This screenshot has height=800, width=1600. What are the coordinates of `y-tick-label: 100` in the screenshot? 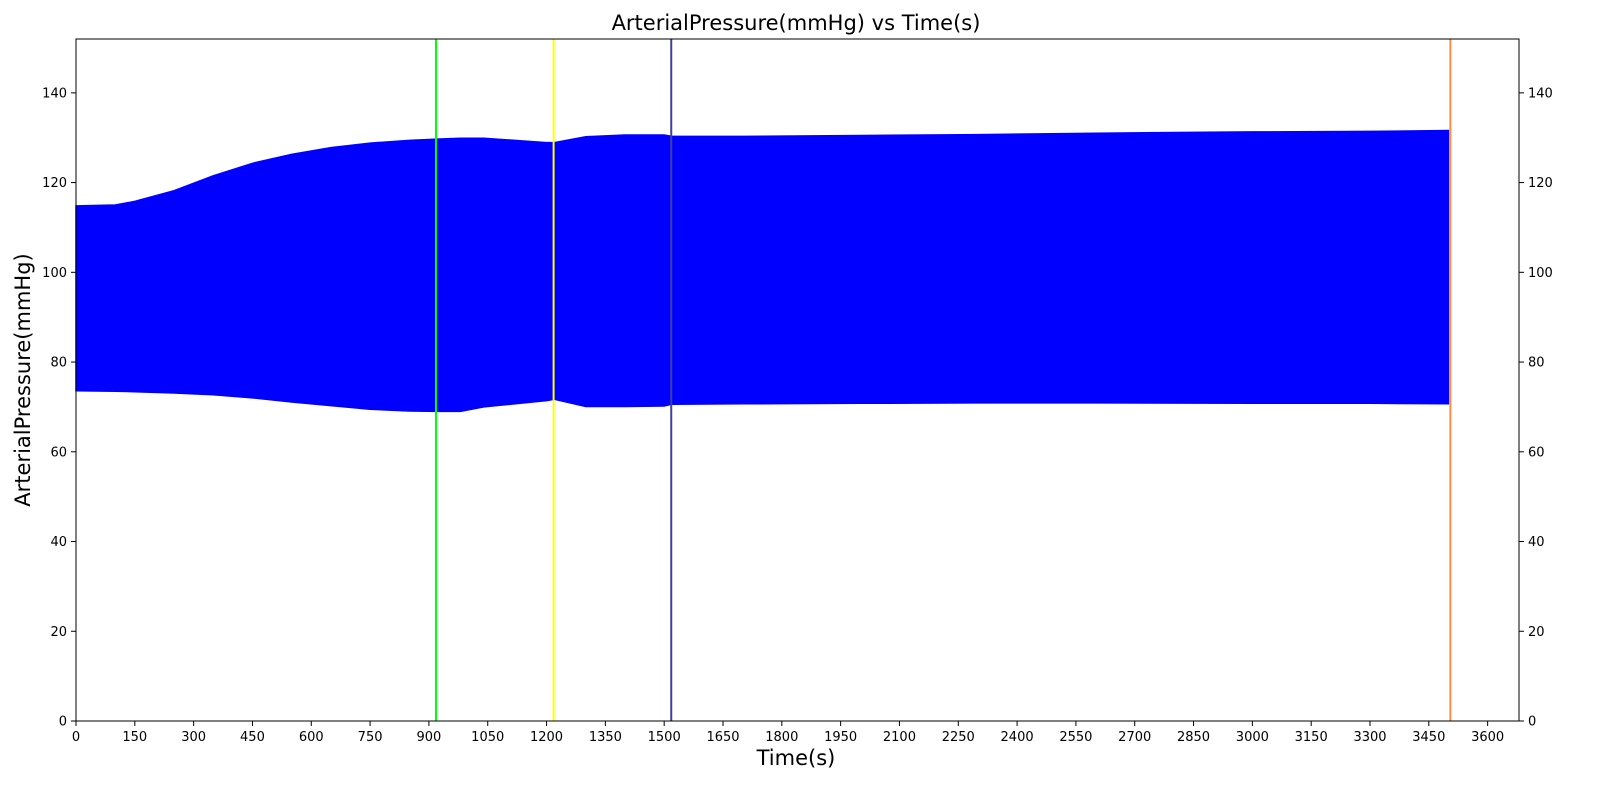 It's located at (54, 273).